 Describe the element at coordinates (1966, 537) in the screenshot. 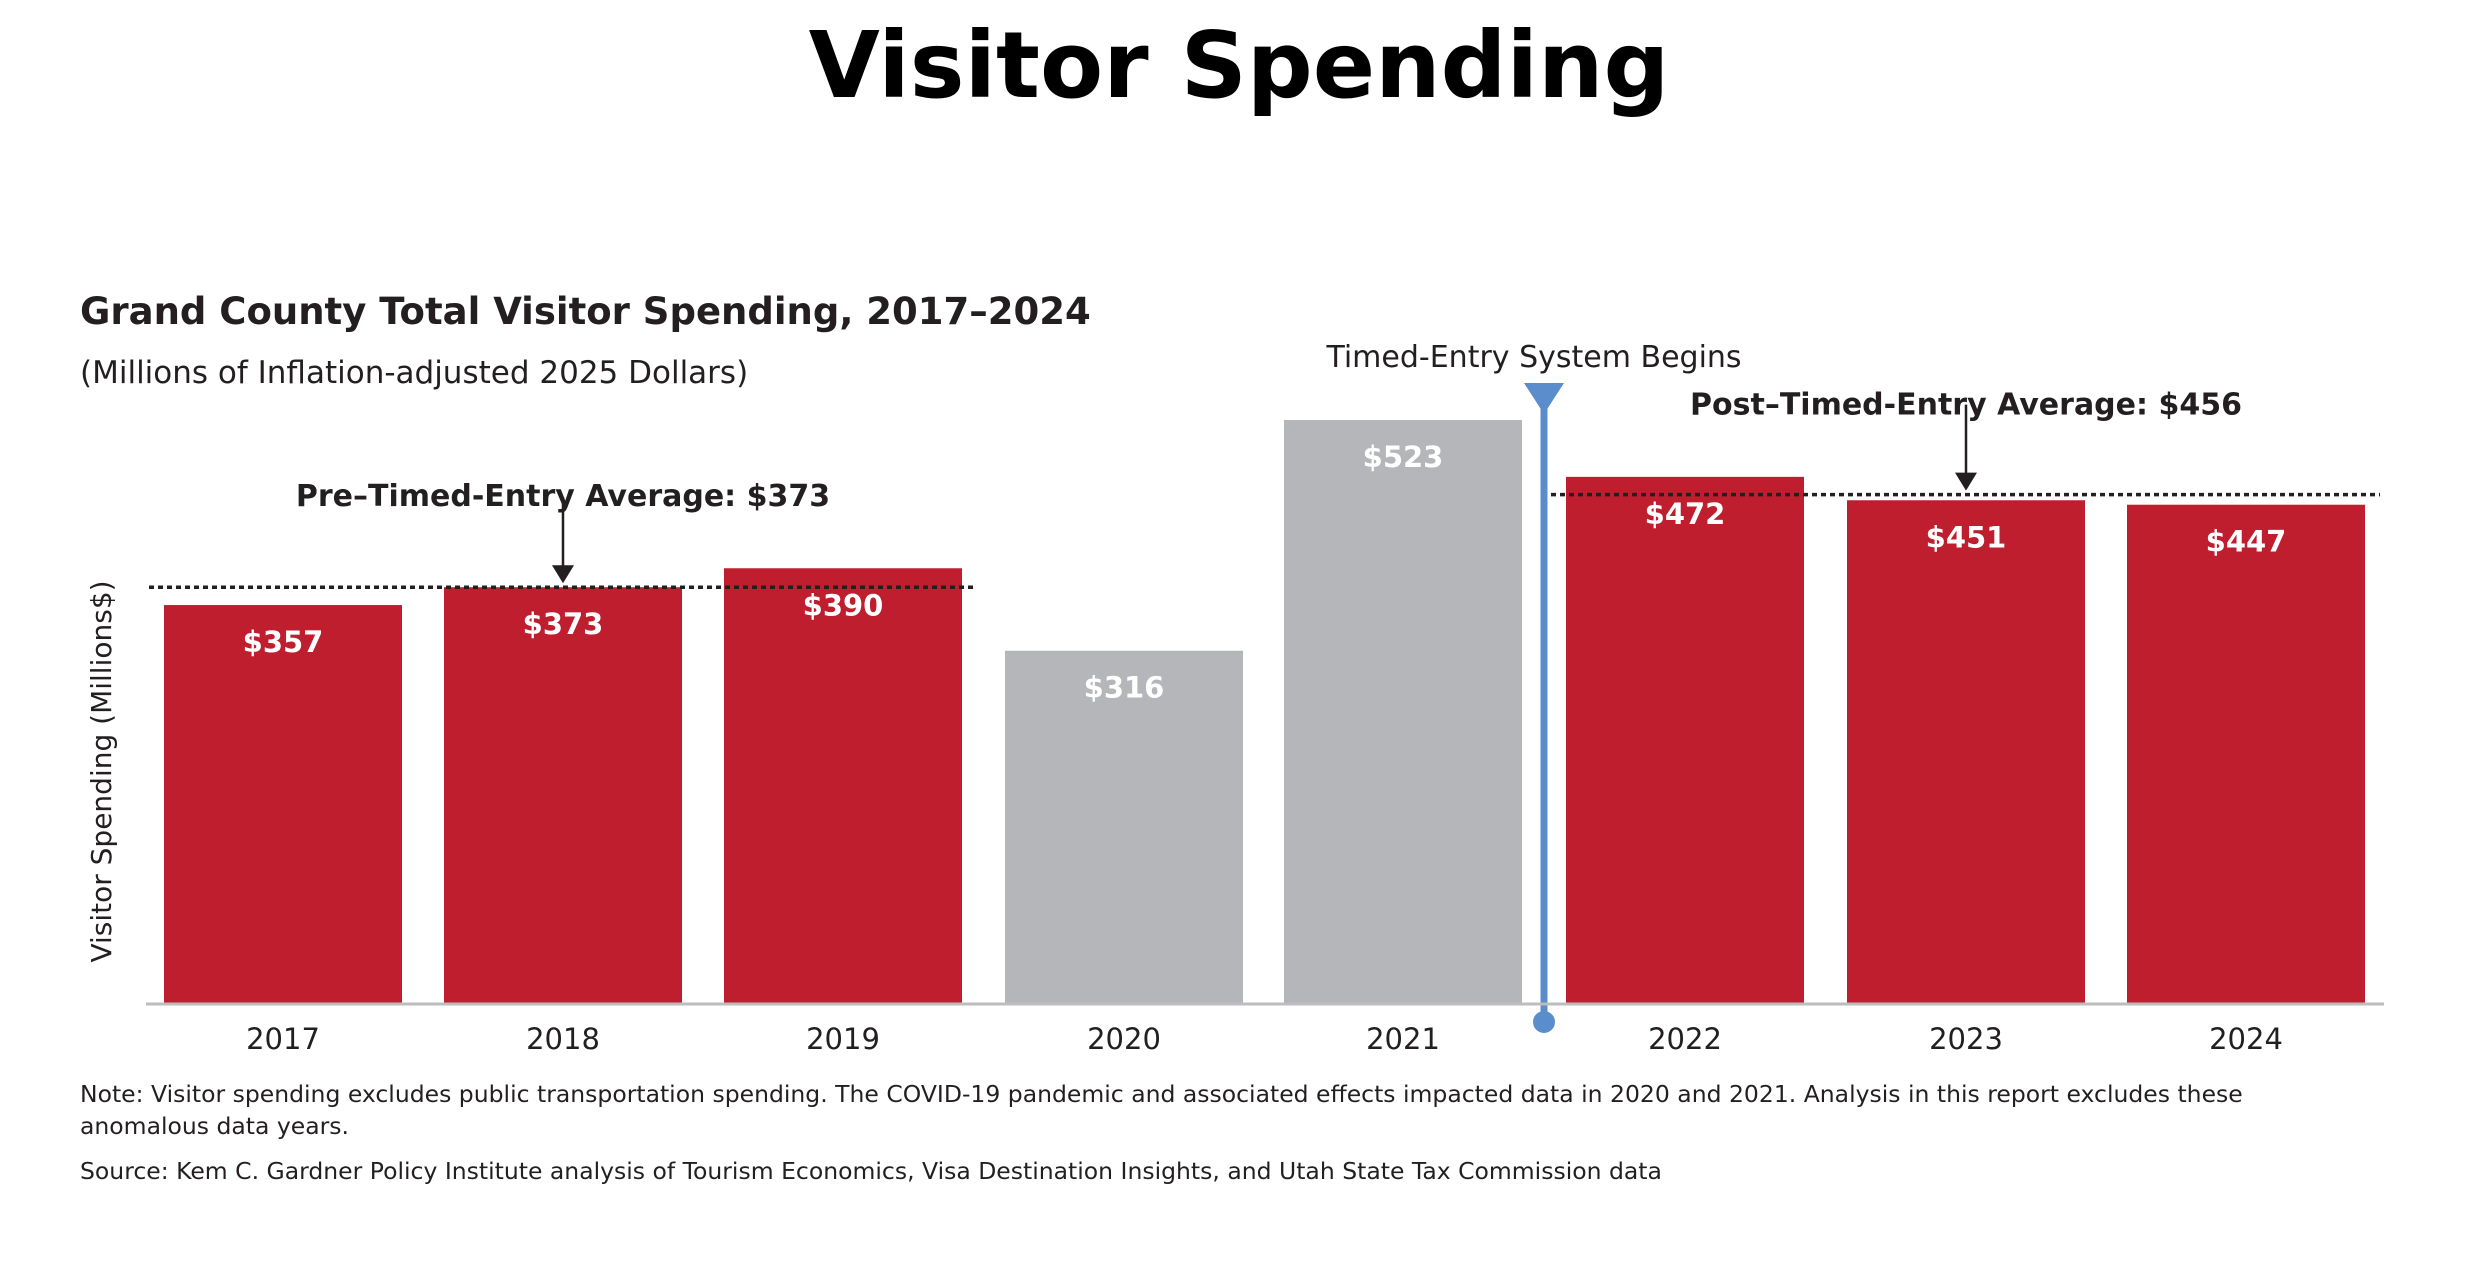

I see `bar-value-label: $451` at that location.